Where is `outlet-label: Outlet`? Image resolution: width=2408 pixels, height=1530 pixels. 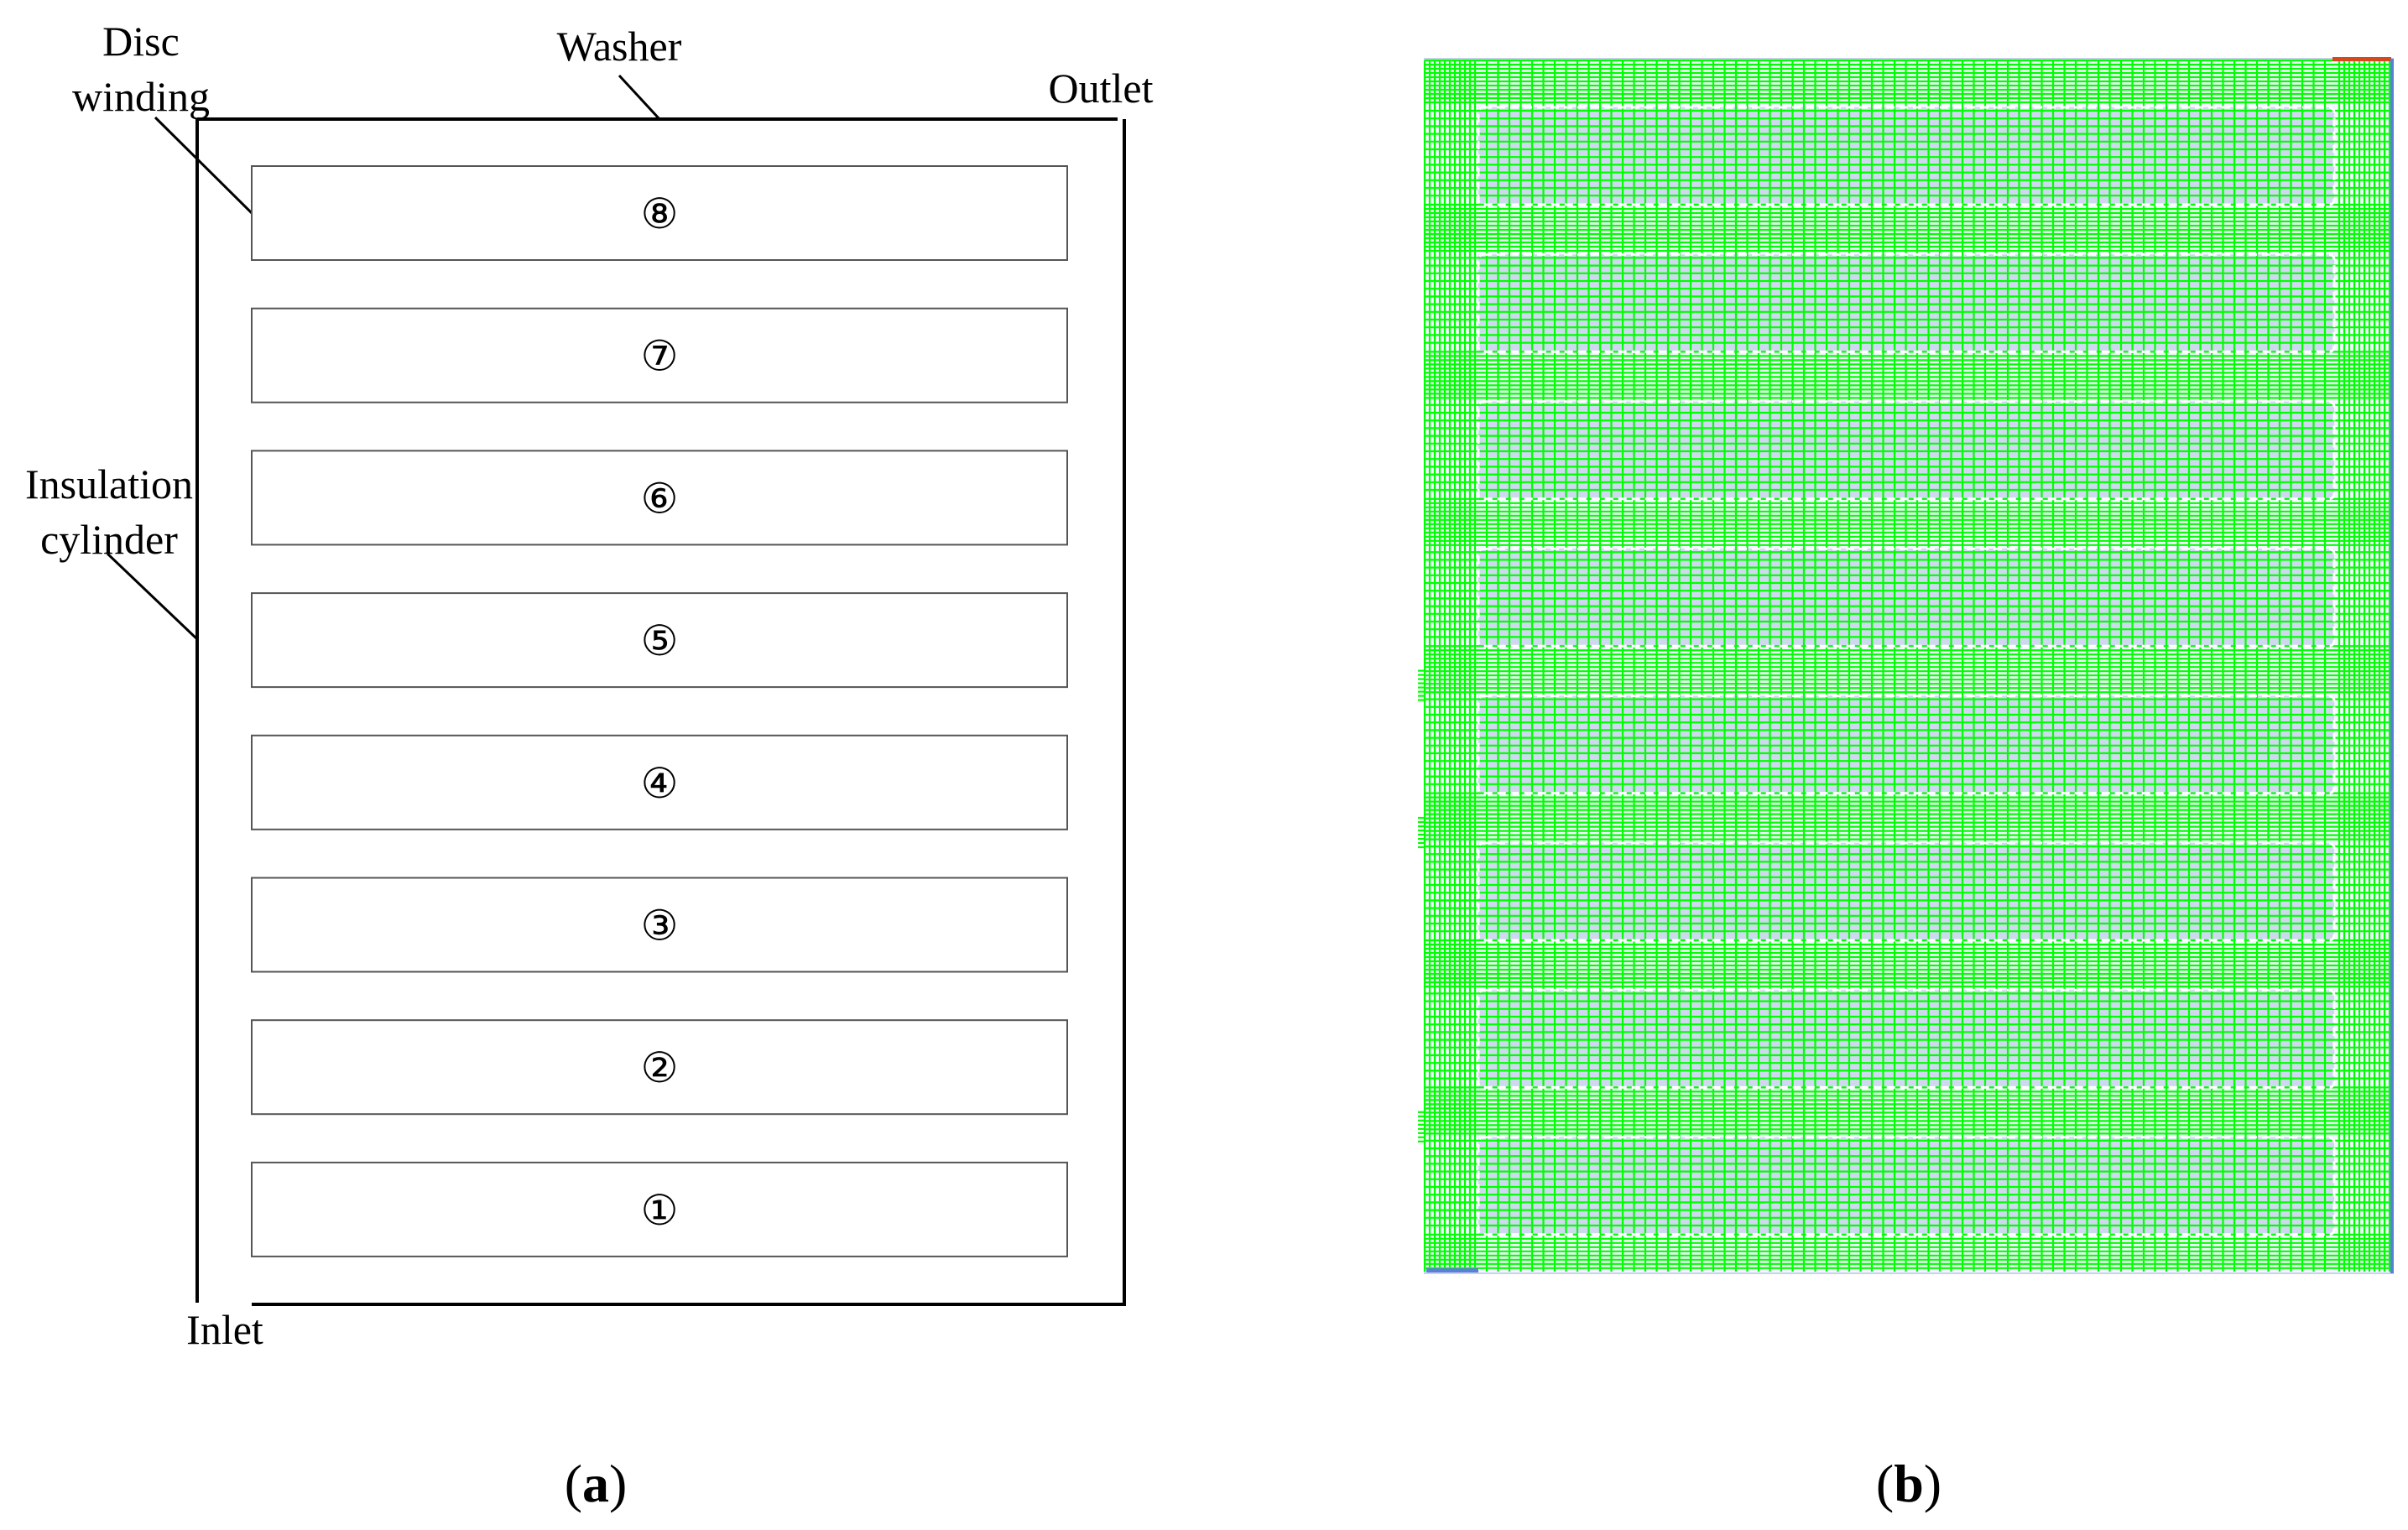 outlet-label: Outlet is located at coordinates (1101, 88).